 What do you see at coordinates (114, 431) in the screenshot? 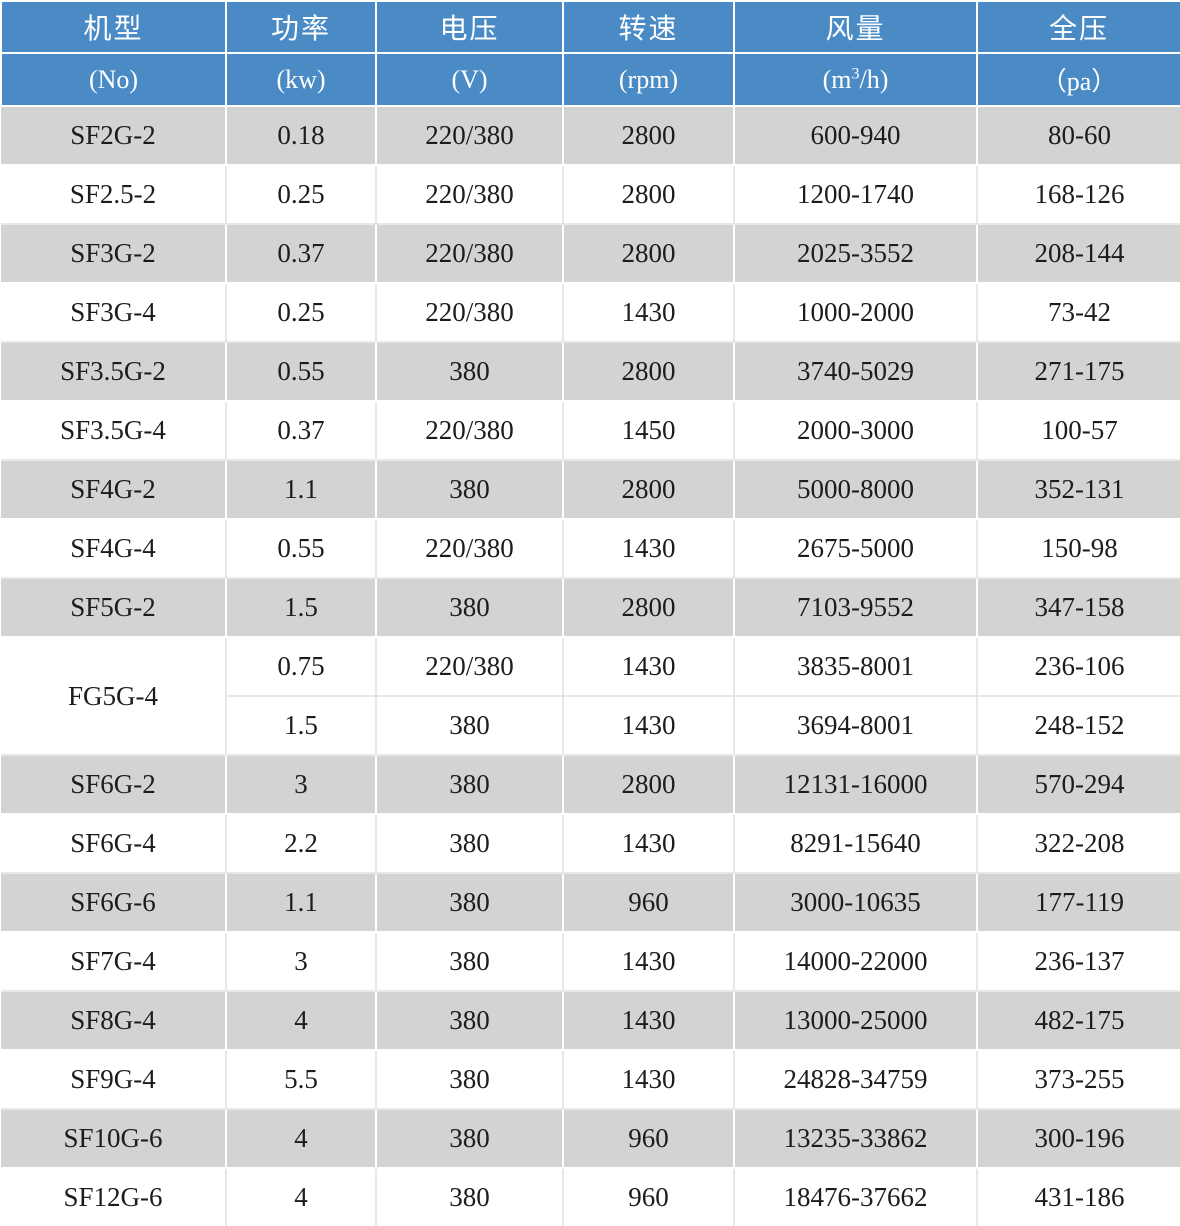
I see `cell-model: SF3.5G-4` at bounding box center [114, 431].